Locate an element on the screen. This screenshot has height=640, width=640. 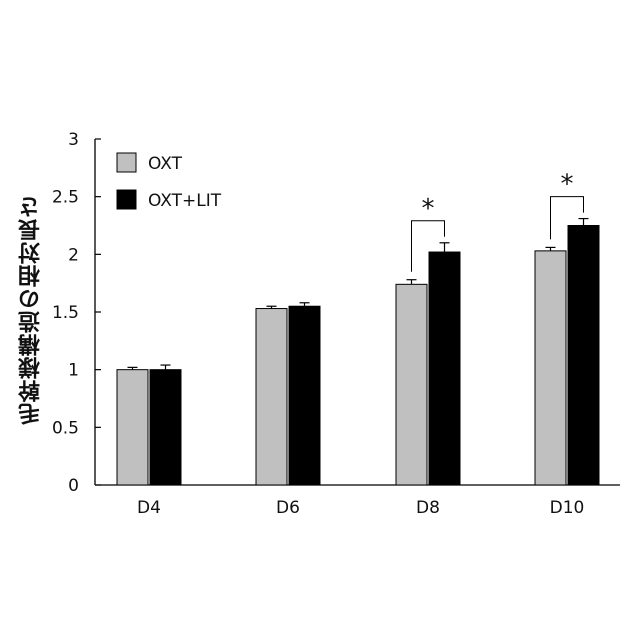
bar-oxt-lit-d6 is located at coordinates (304, 395).